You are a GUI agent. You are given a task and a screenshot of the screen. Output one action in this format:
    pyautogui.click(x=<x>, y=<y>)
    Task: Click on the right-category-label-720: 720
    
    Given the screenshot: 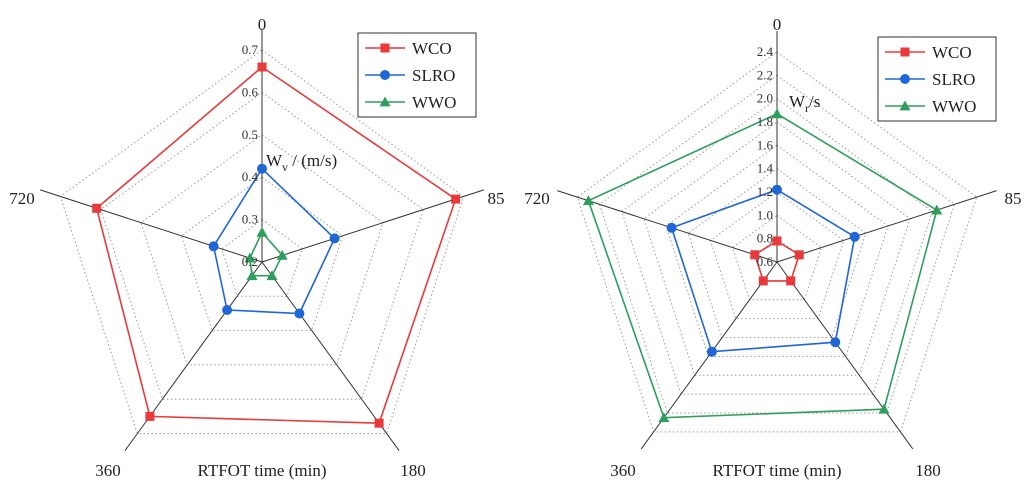 What is the action you would take?
    pyautogui.click(x=537, y=198)
    